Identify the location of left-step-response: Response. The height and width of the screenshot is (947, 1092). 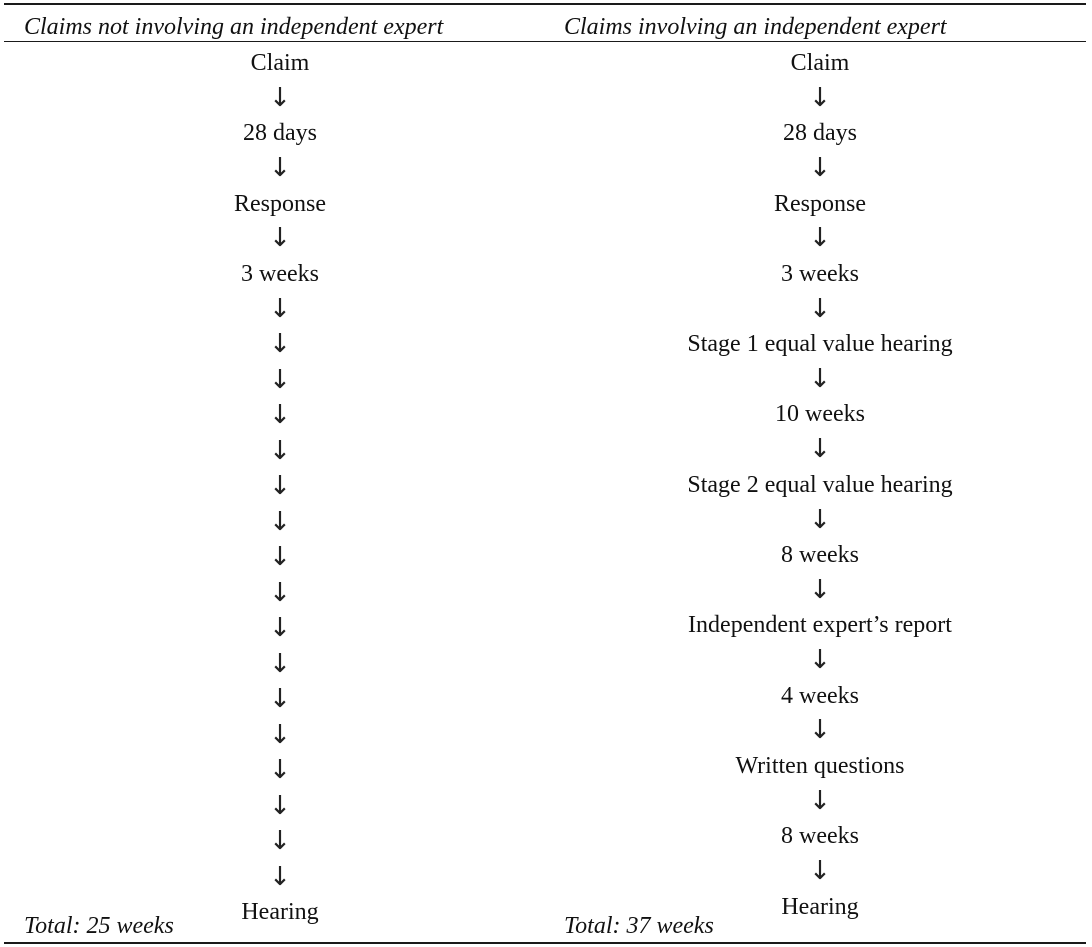
(280, 203).